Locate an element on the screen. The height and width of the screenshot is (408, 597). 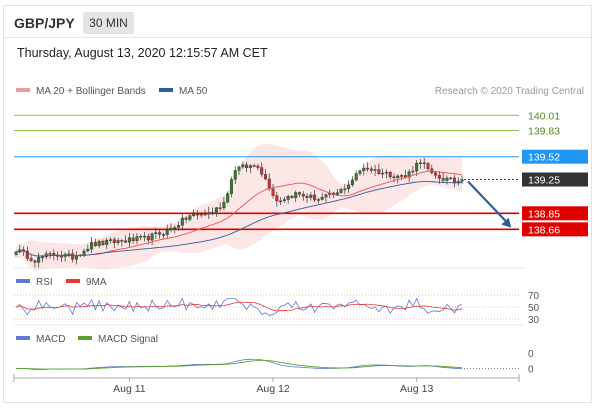
timeframe-badge: 30 MIN is located at coordinates (108, 23).